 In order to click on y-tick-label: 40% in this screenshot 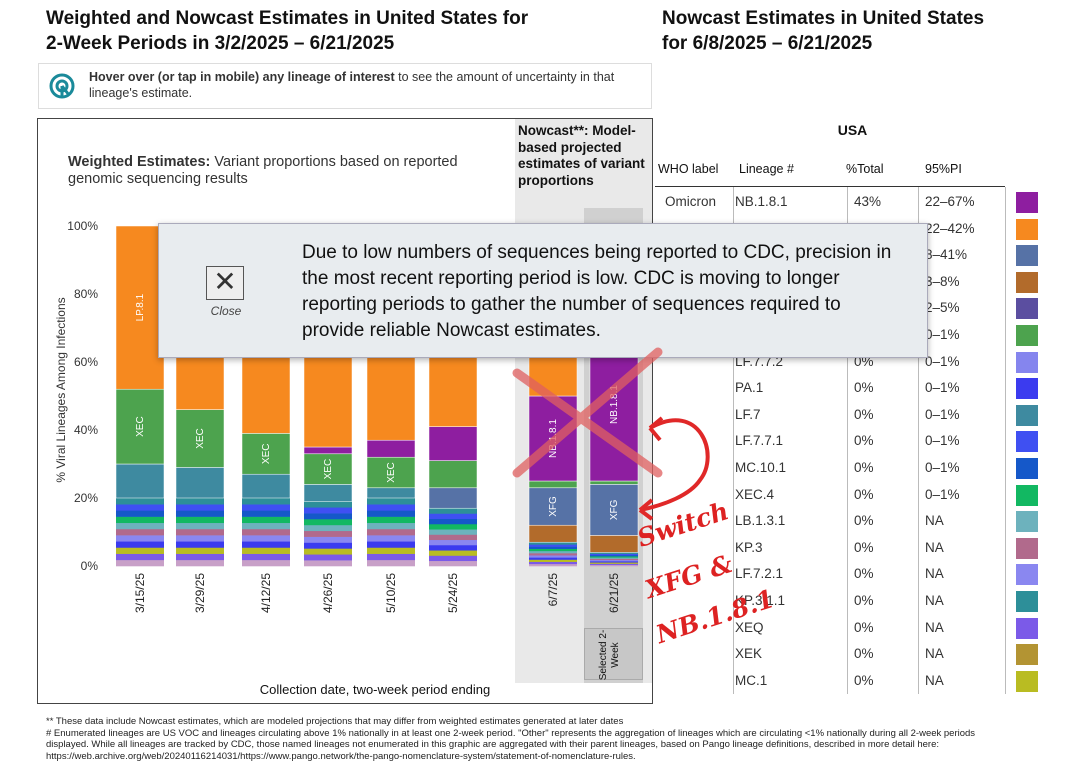, I will do `click(86, 430)`.